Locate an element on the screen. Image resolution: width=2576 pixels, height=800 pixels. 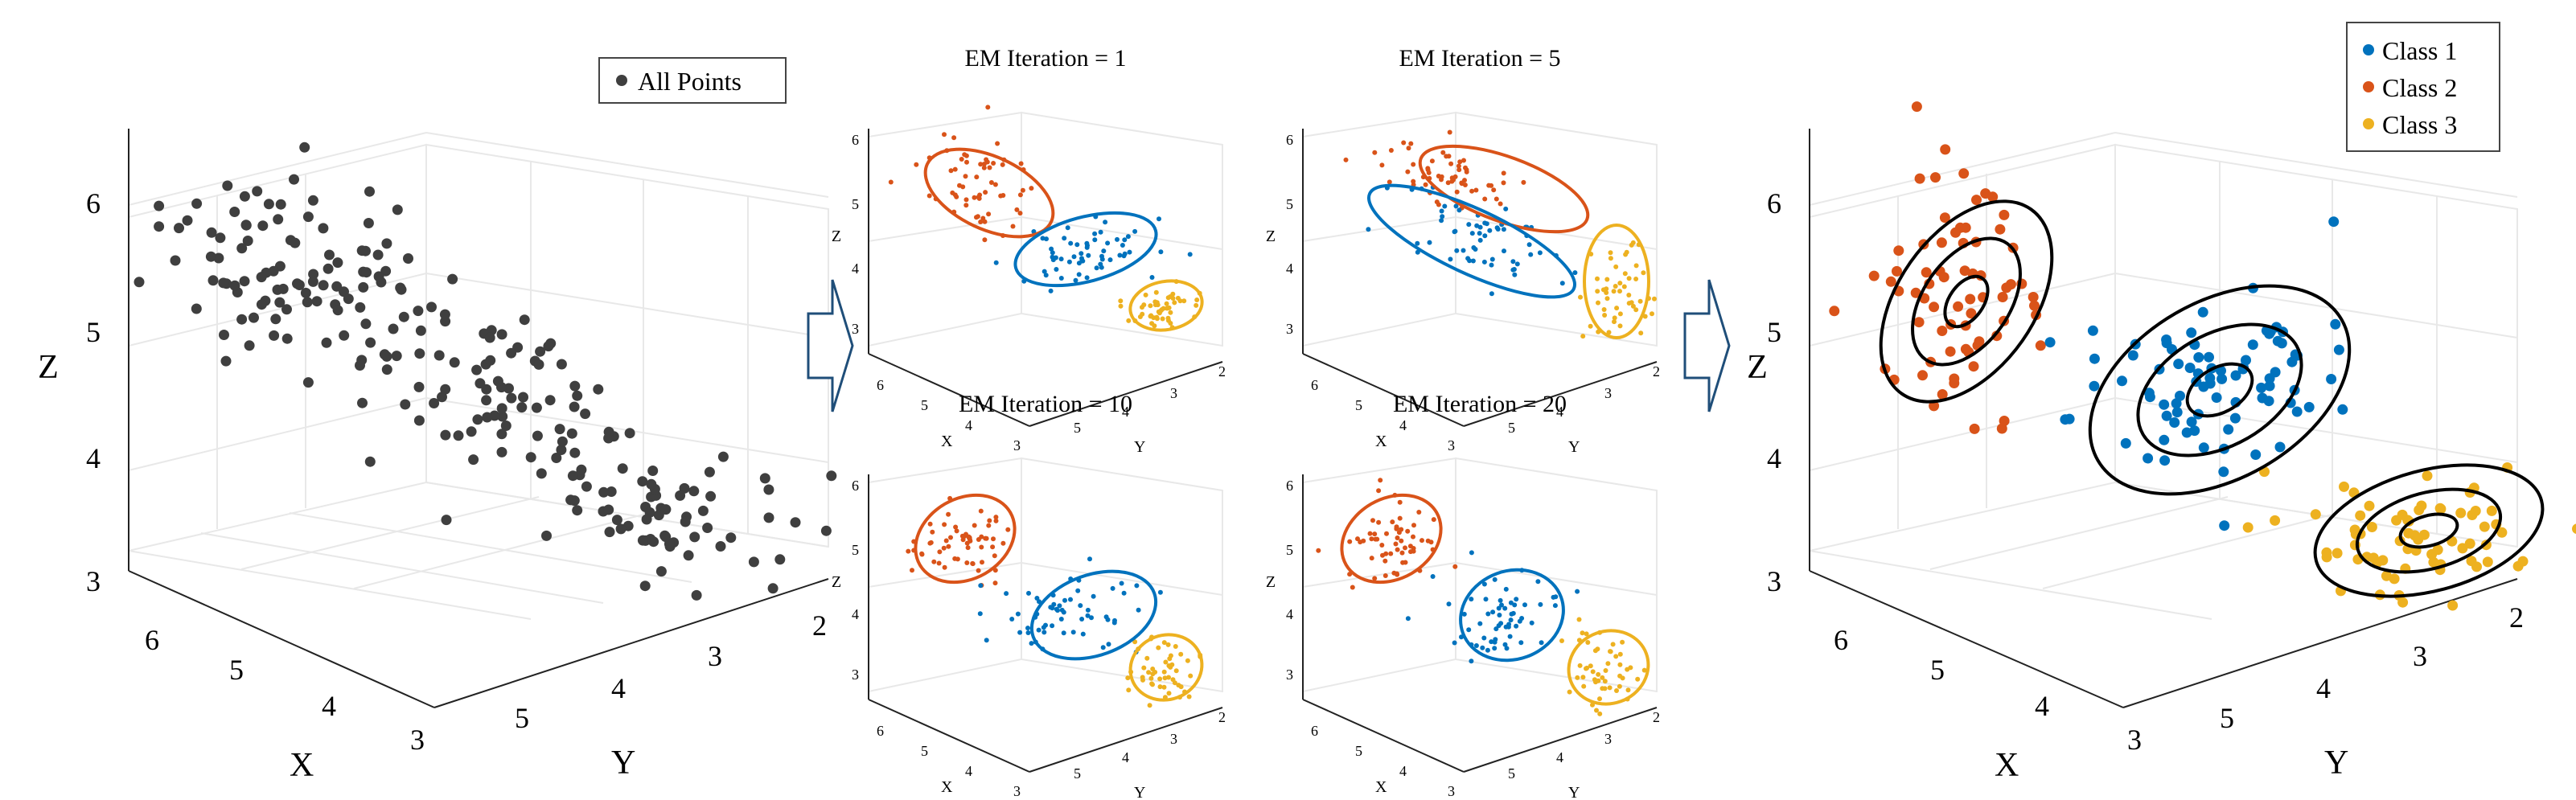
em-iteration-panel: EM Iteration = 5 6 5 4 3 Z 6 5 4 3 X 5 4 3 2 Y is located at coordinates (1463, 250).